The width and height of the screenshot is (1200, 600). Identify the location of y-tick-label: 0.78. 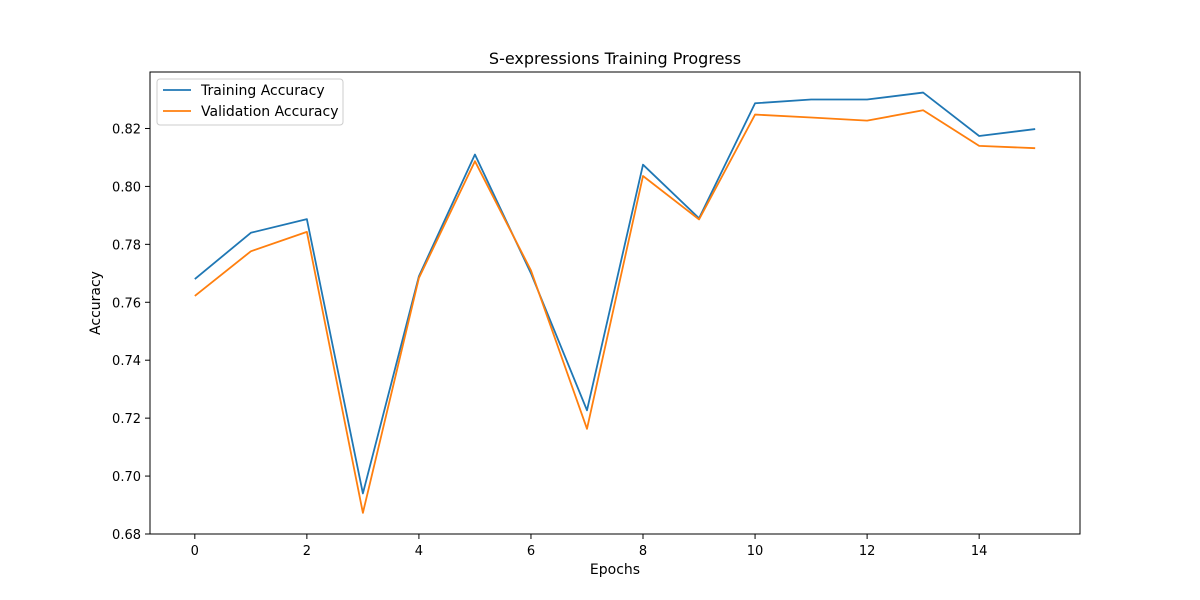
(126, 245).